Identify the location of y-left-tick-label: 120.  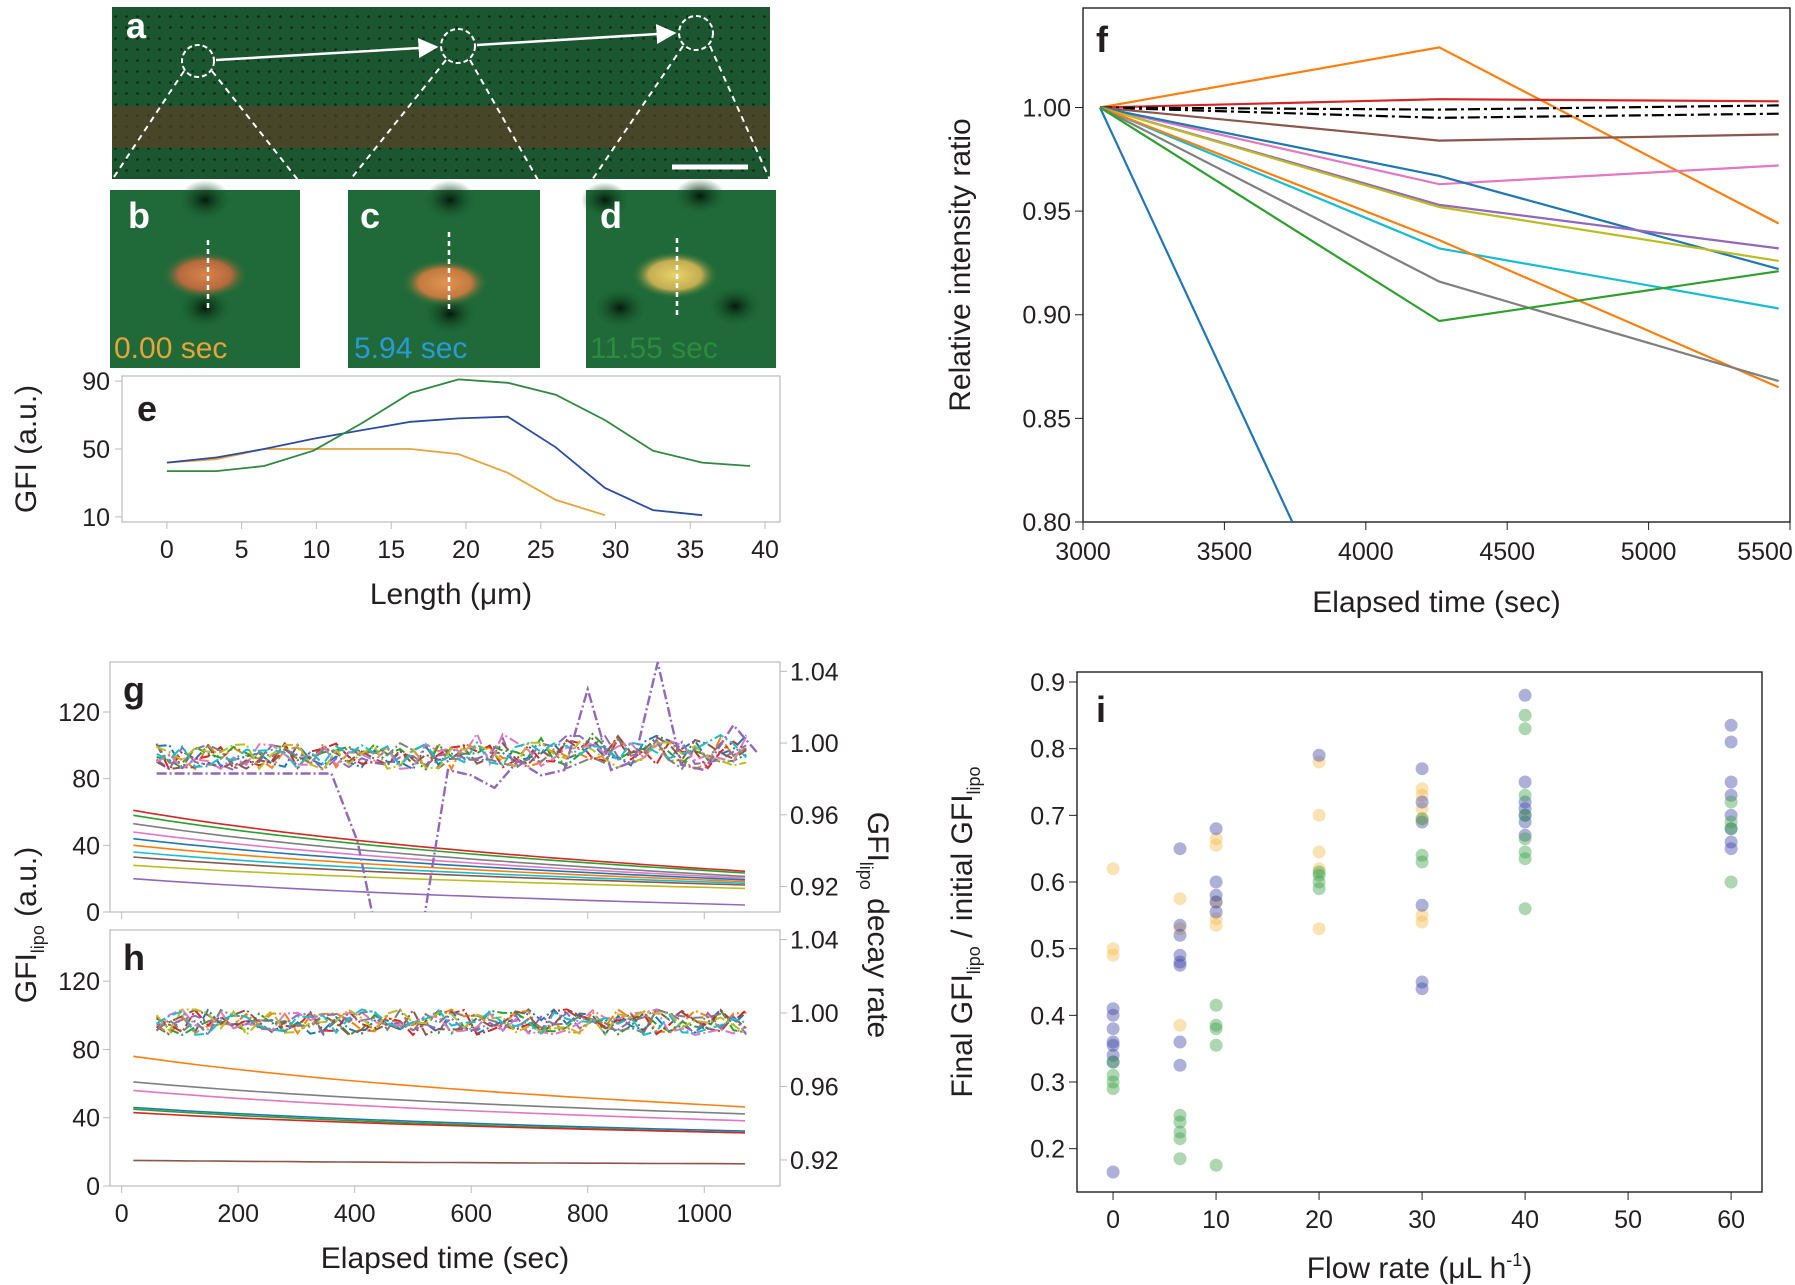
(79, 982).